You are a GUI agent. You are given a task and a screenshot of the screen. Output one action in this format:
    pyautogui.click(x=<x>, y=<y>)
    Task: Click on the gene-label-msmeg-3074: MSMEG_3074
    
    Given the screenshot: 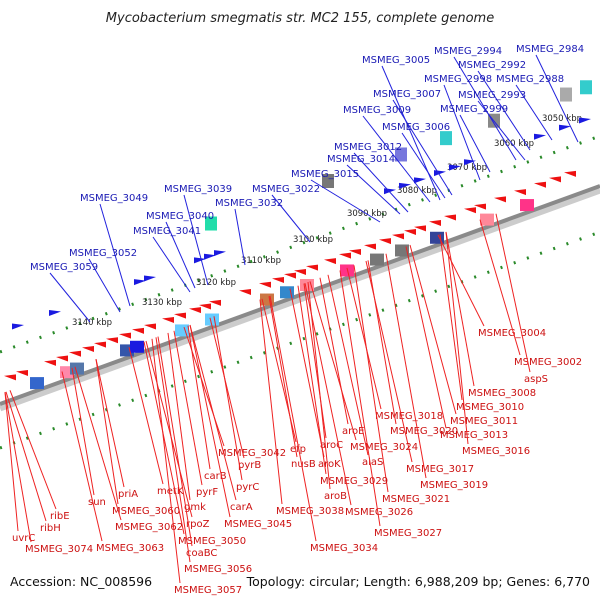 What is the action you would take?
    pyautogui.click(x=59, y=549)
    